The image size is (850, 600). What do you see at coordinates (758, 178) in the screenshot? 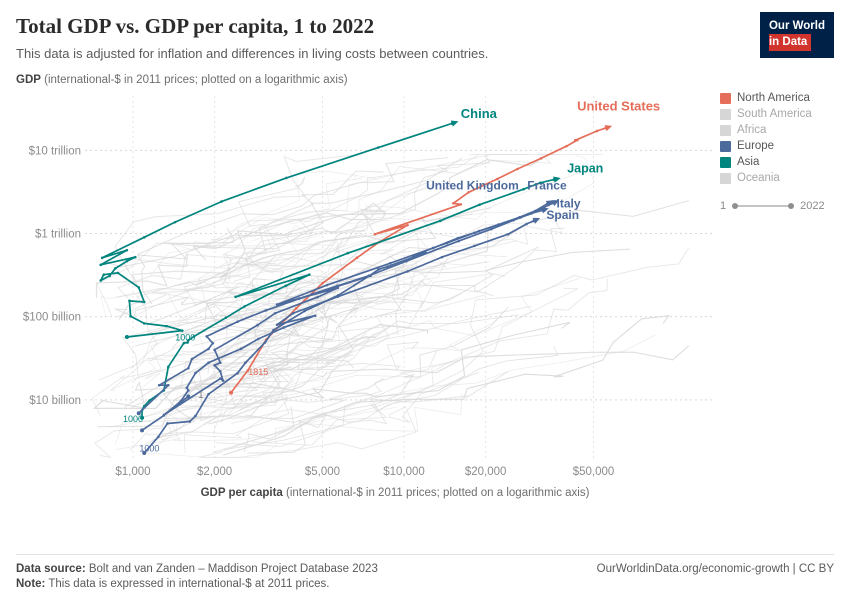
I see `legend-label: Oceania` at bounding box center [758, 178].